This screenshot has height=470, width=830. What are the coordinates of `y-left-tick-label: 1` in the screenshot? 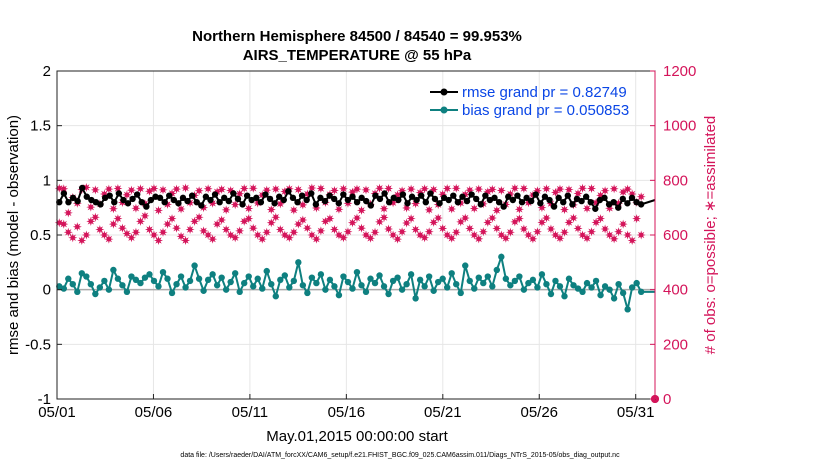 It's located at (47, 180).